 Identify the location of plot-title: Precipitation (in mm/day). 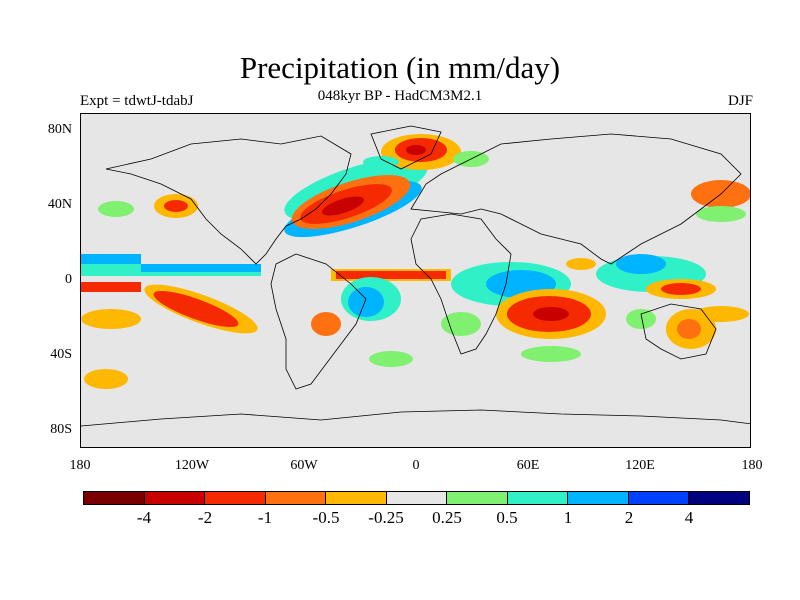
(400, 67).